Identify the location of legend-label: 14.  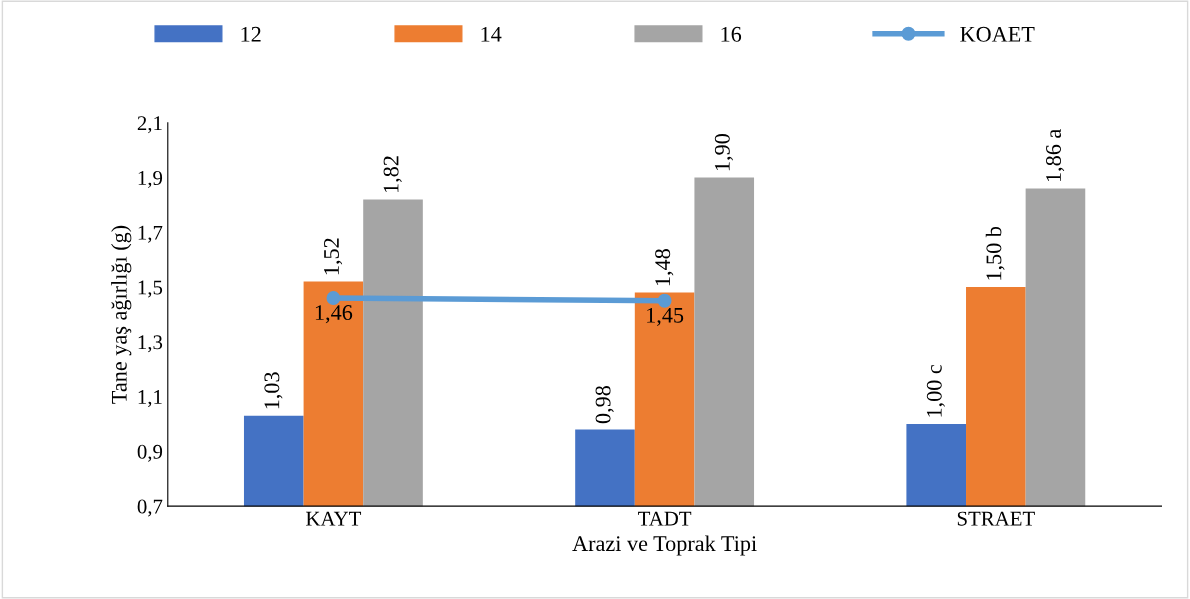
(491, 34).